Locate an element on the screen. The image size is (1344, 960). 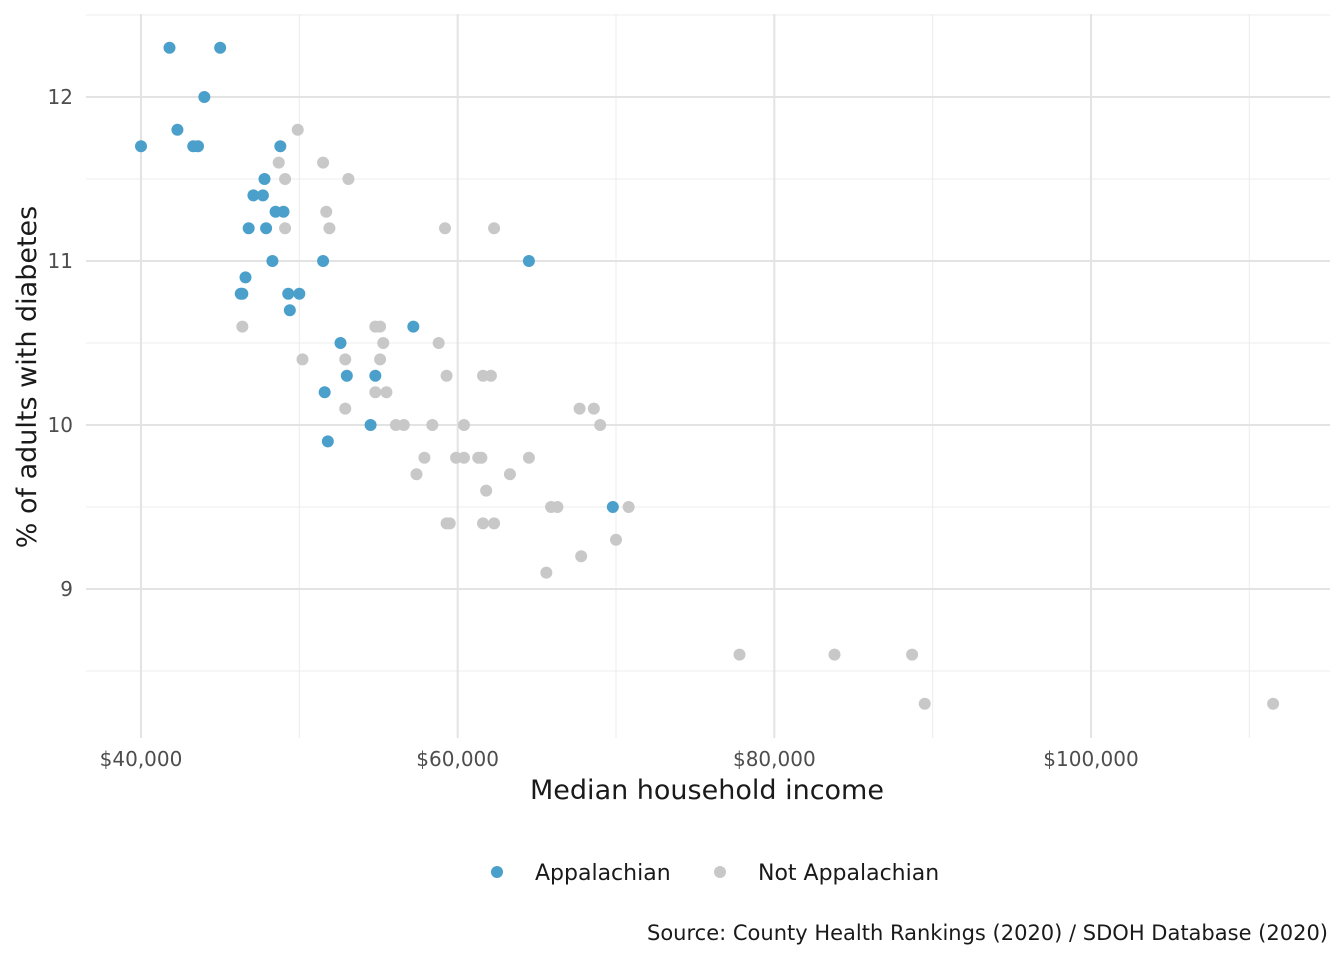
y-tick-label: 9 is located at coordinates (66, 589).